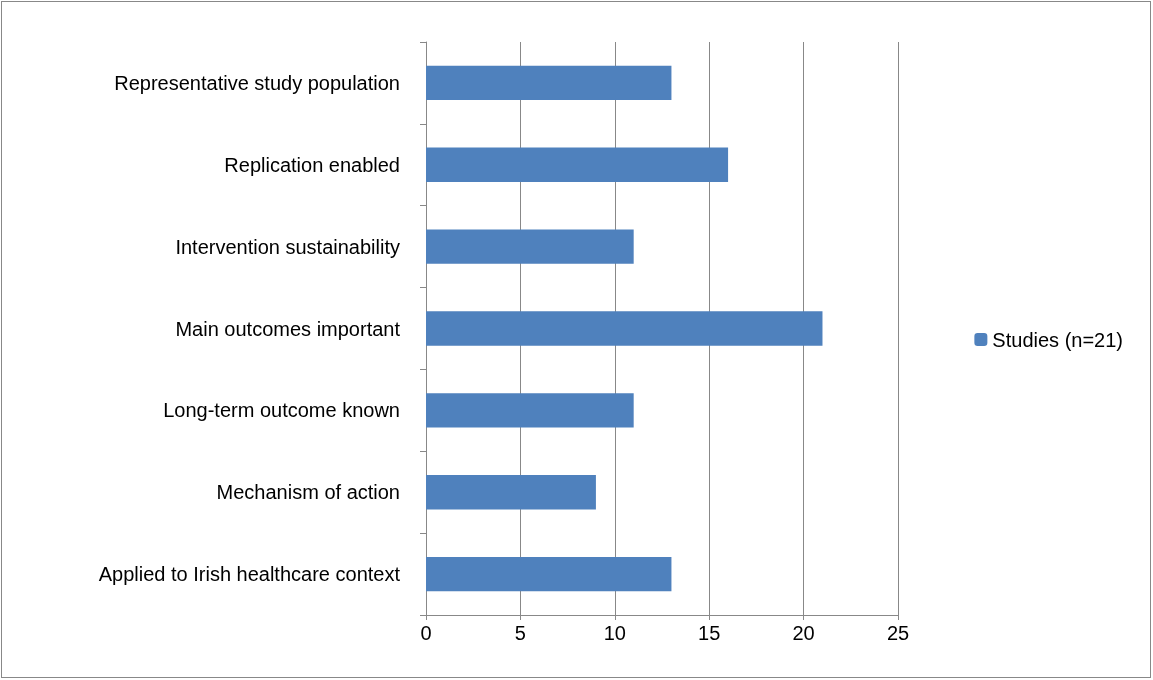 This screenshot has width=1153, height=680. Describe the element at coordinates (308, 492) in the screenshot. I see `y-tick-label: Mechanism of action` at that location.